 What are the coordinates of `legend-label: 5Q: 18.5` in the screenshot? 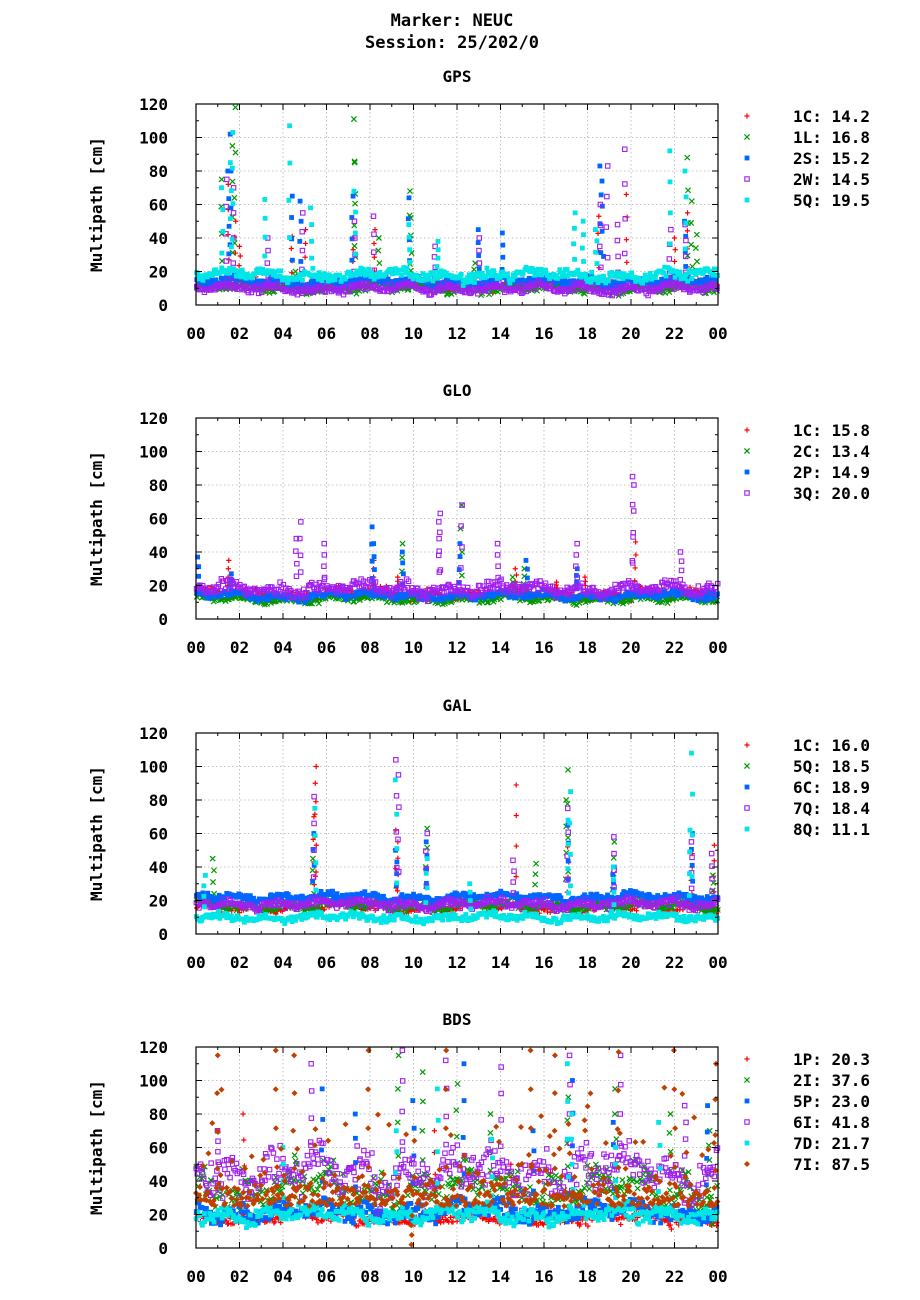 It's located at (831, 766).